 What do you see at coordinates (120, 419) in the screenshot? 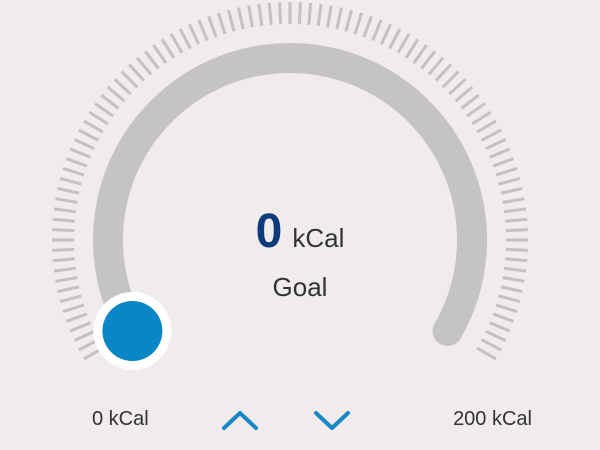
I see `range-min-label: 0 kCal` at bounding box center [120, 419].